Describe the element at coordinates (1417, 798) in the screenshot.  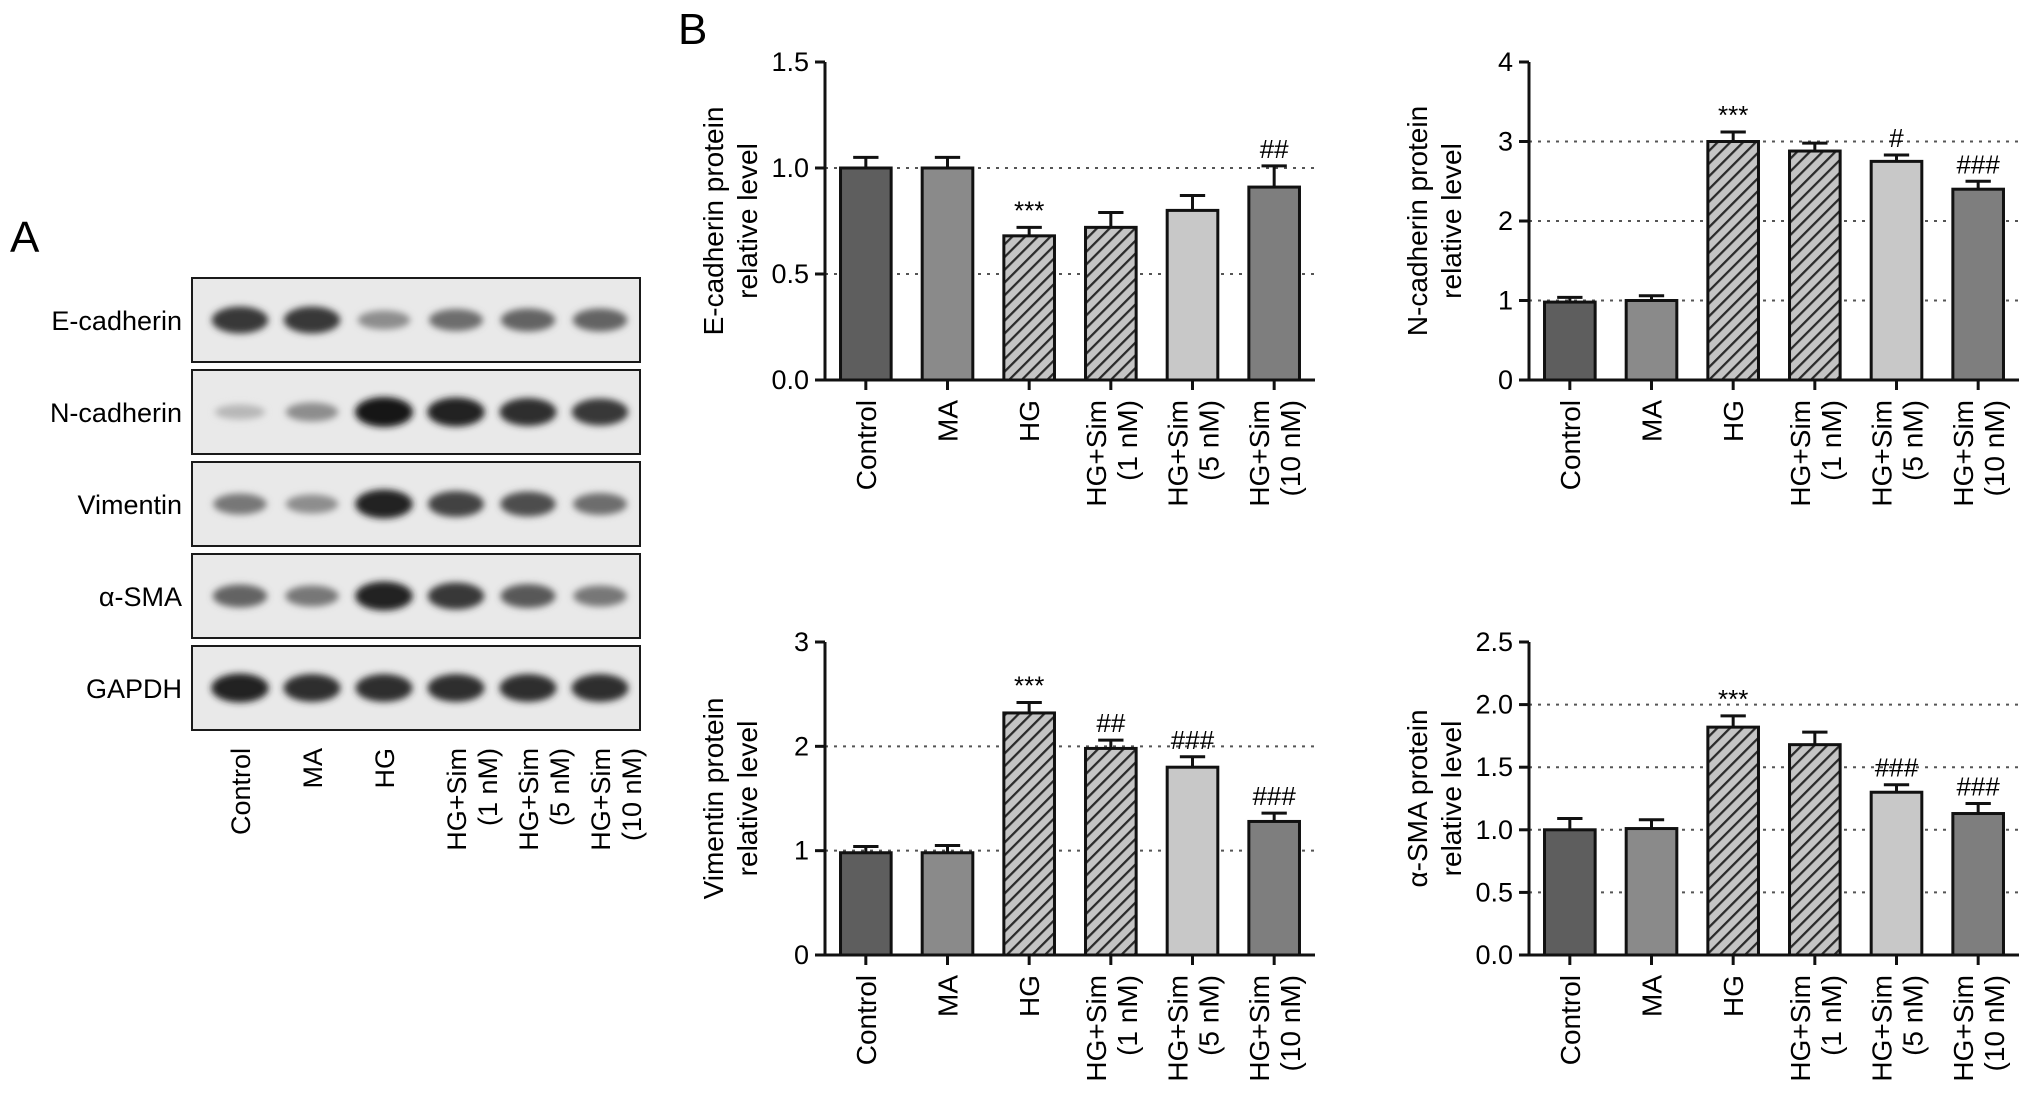
I see `y-axis-title-line: α-SMA protein` at that location.